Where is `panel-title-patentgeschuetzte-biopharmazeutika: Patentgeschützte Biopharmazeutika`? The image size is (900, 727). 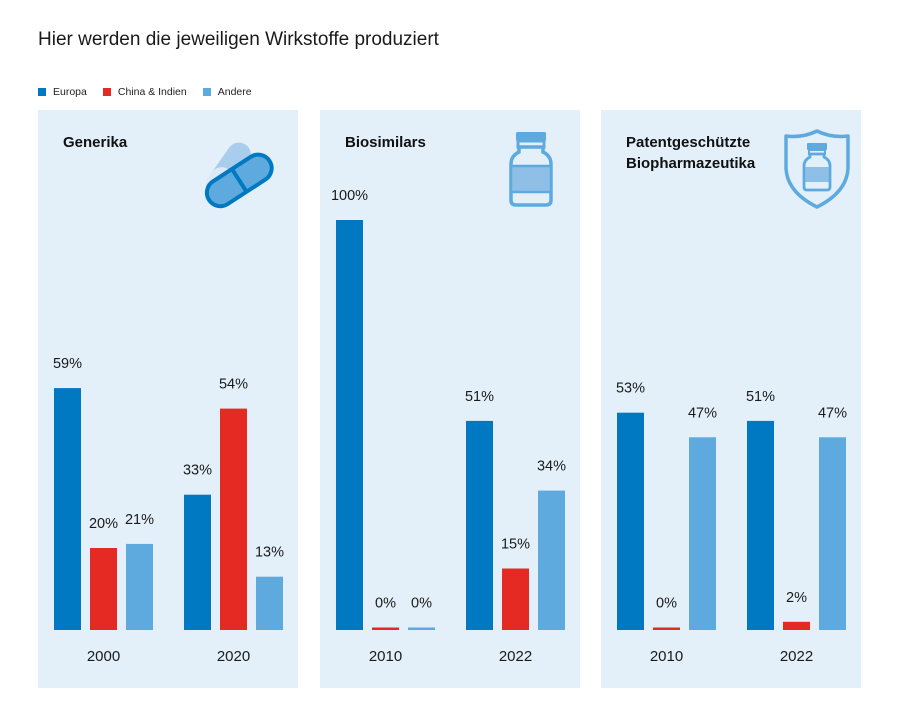 panel-title-patentgeschuetzte-biopharmazeutika: Patentgeschützte Biopharmazeutika is located at coordinates (690, 153).